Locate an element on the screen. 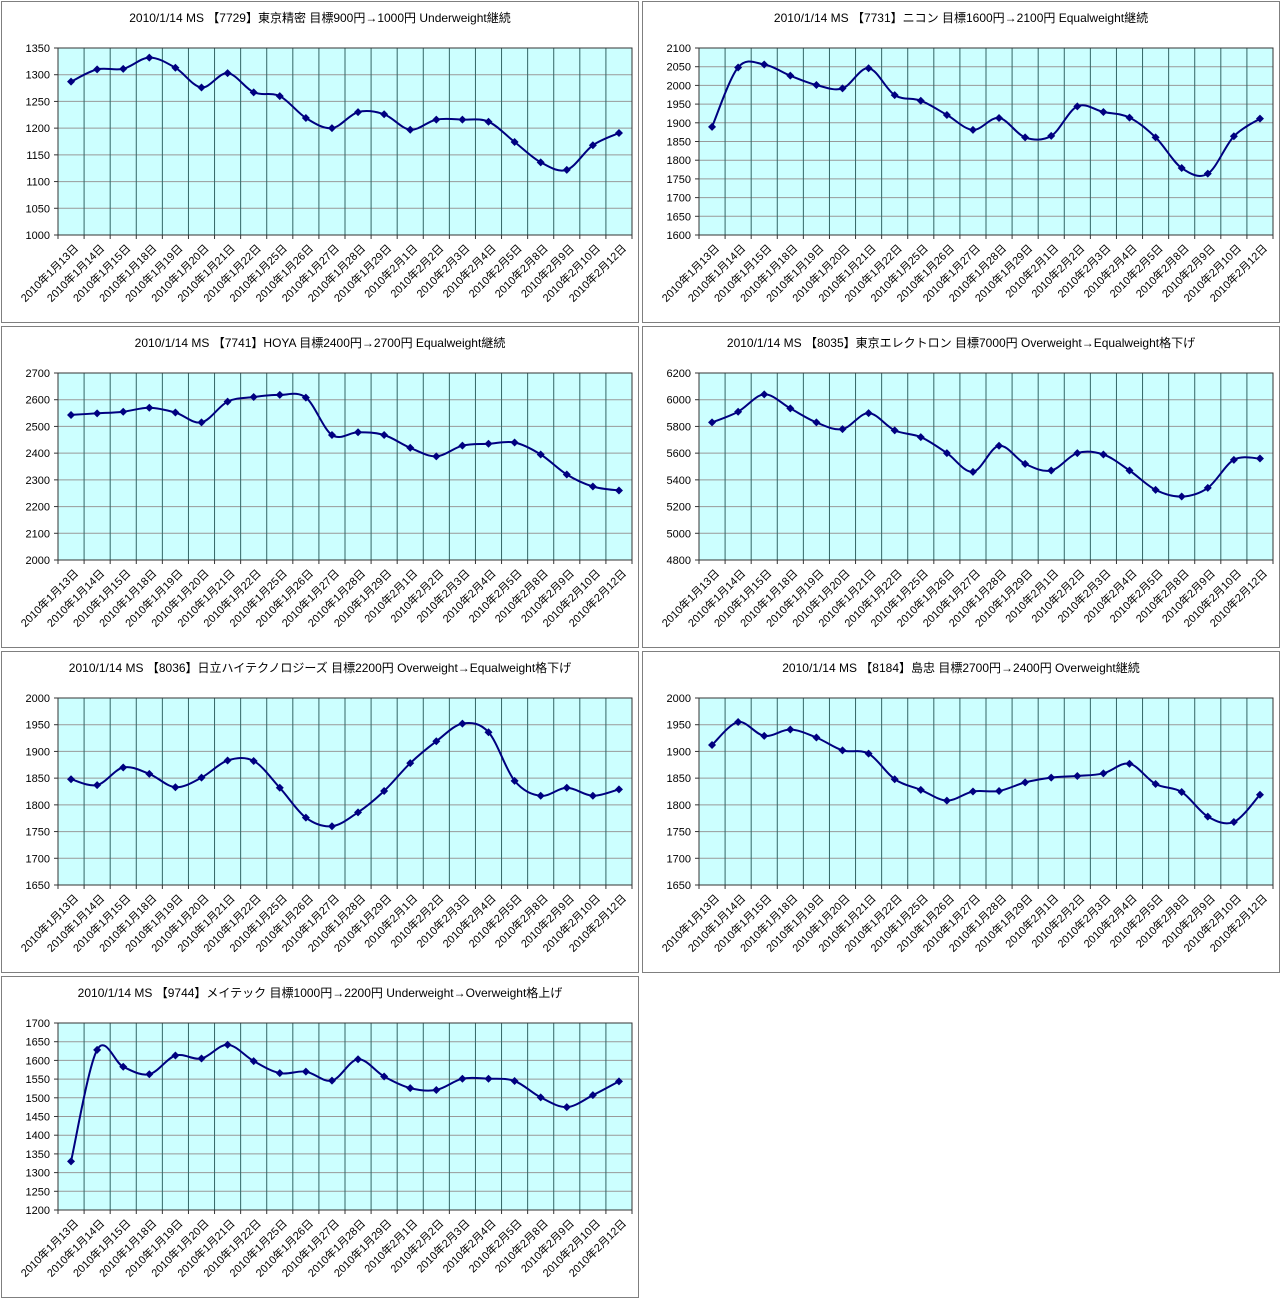 This screenshot has width=1280, height=1299. svg-text: 1350 is located at coordinates (38, 49).